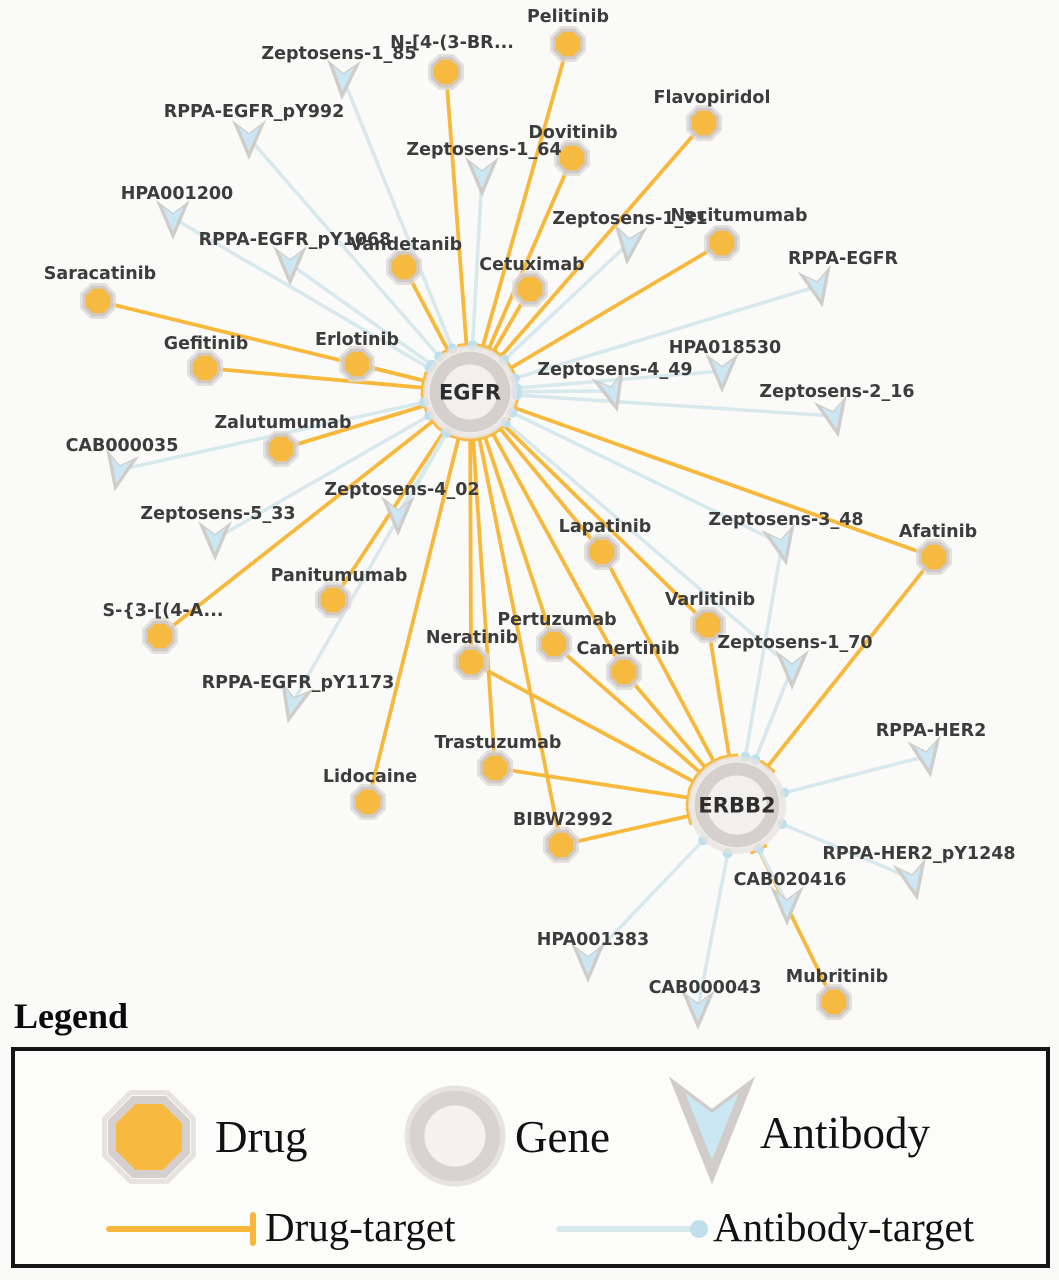  What do you see at coordinates (561, 845) in the screenshot?
I see `drug-node-bibw2992` at bounding box center [561, 845].